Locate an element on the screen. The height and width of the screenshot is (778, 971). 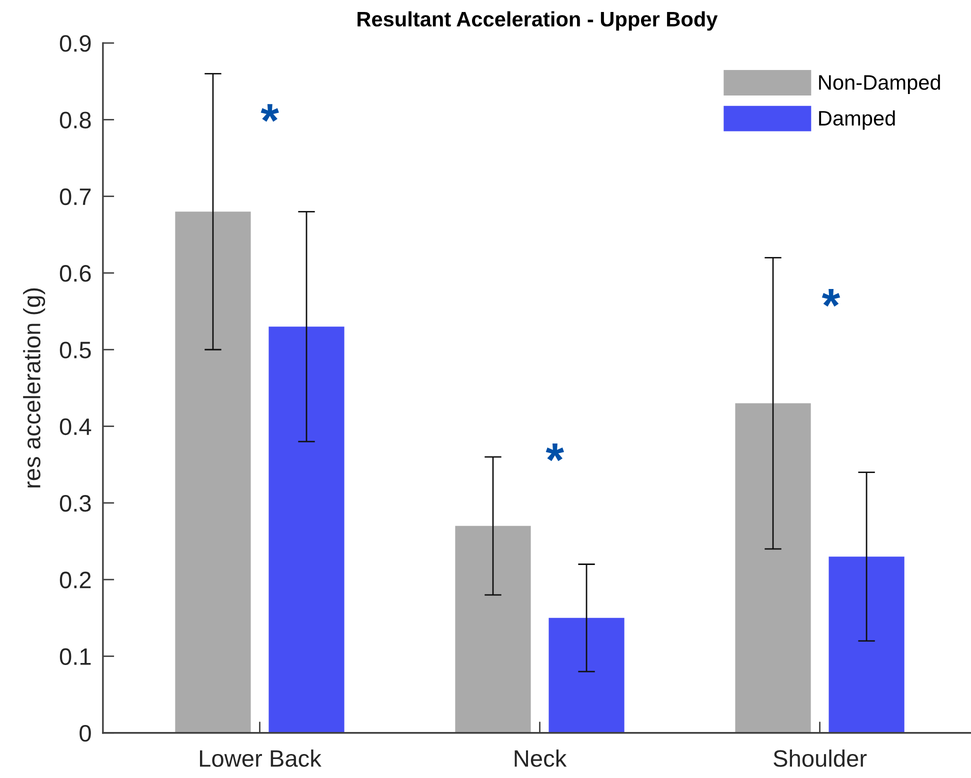
legend-label: Damped is located at coordinates (857, 120).